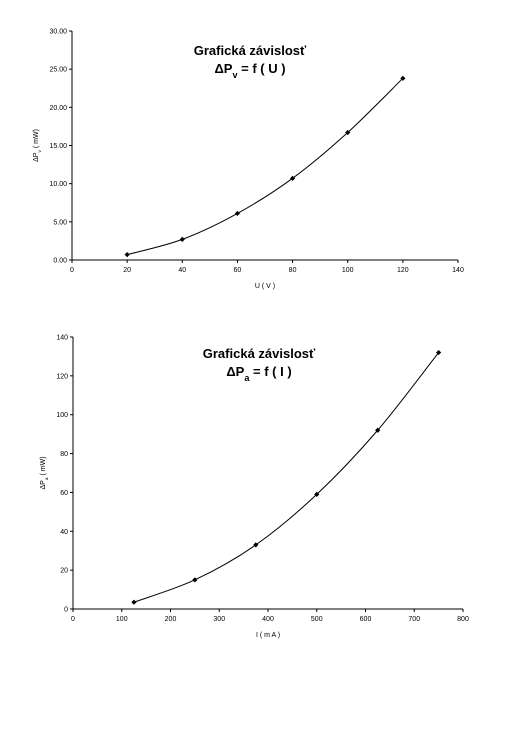  Describe the element at coordinates (62, 415) in the screenshot. I see `y-tick-label: 100` at that location.